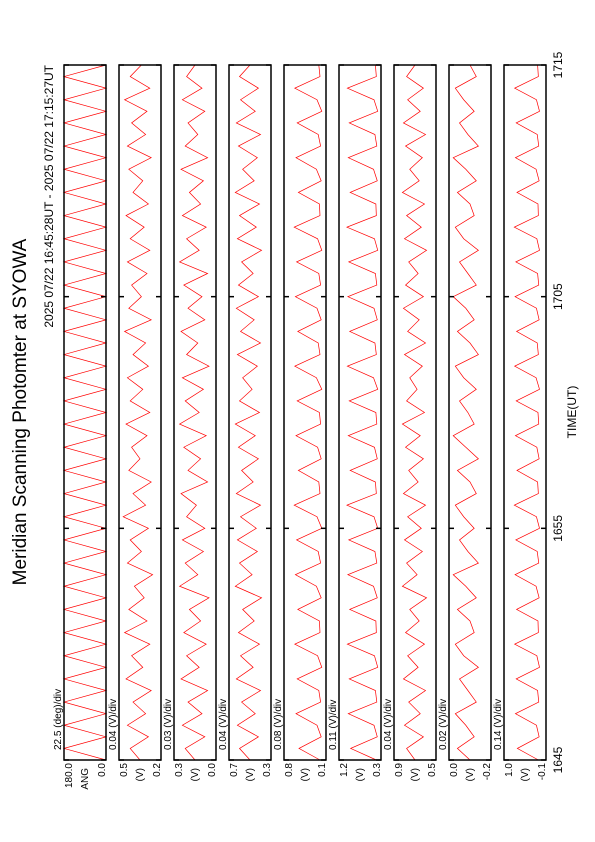  Describe the element at coordinates (157, 770) in the screenshot. I see `y-tick-label: 0.2` at that location.